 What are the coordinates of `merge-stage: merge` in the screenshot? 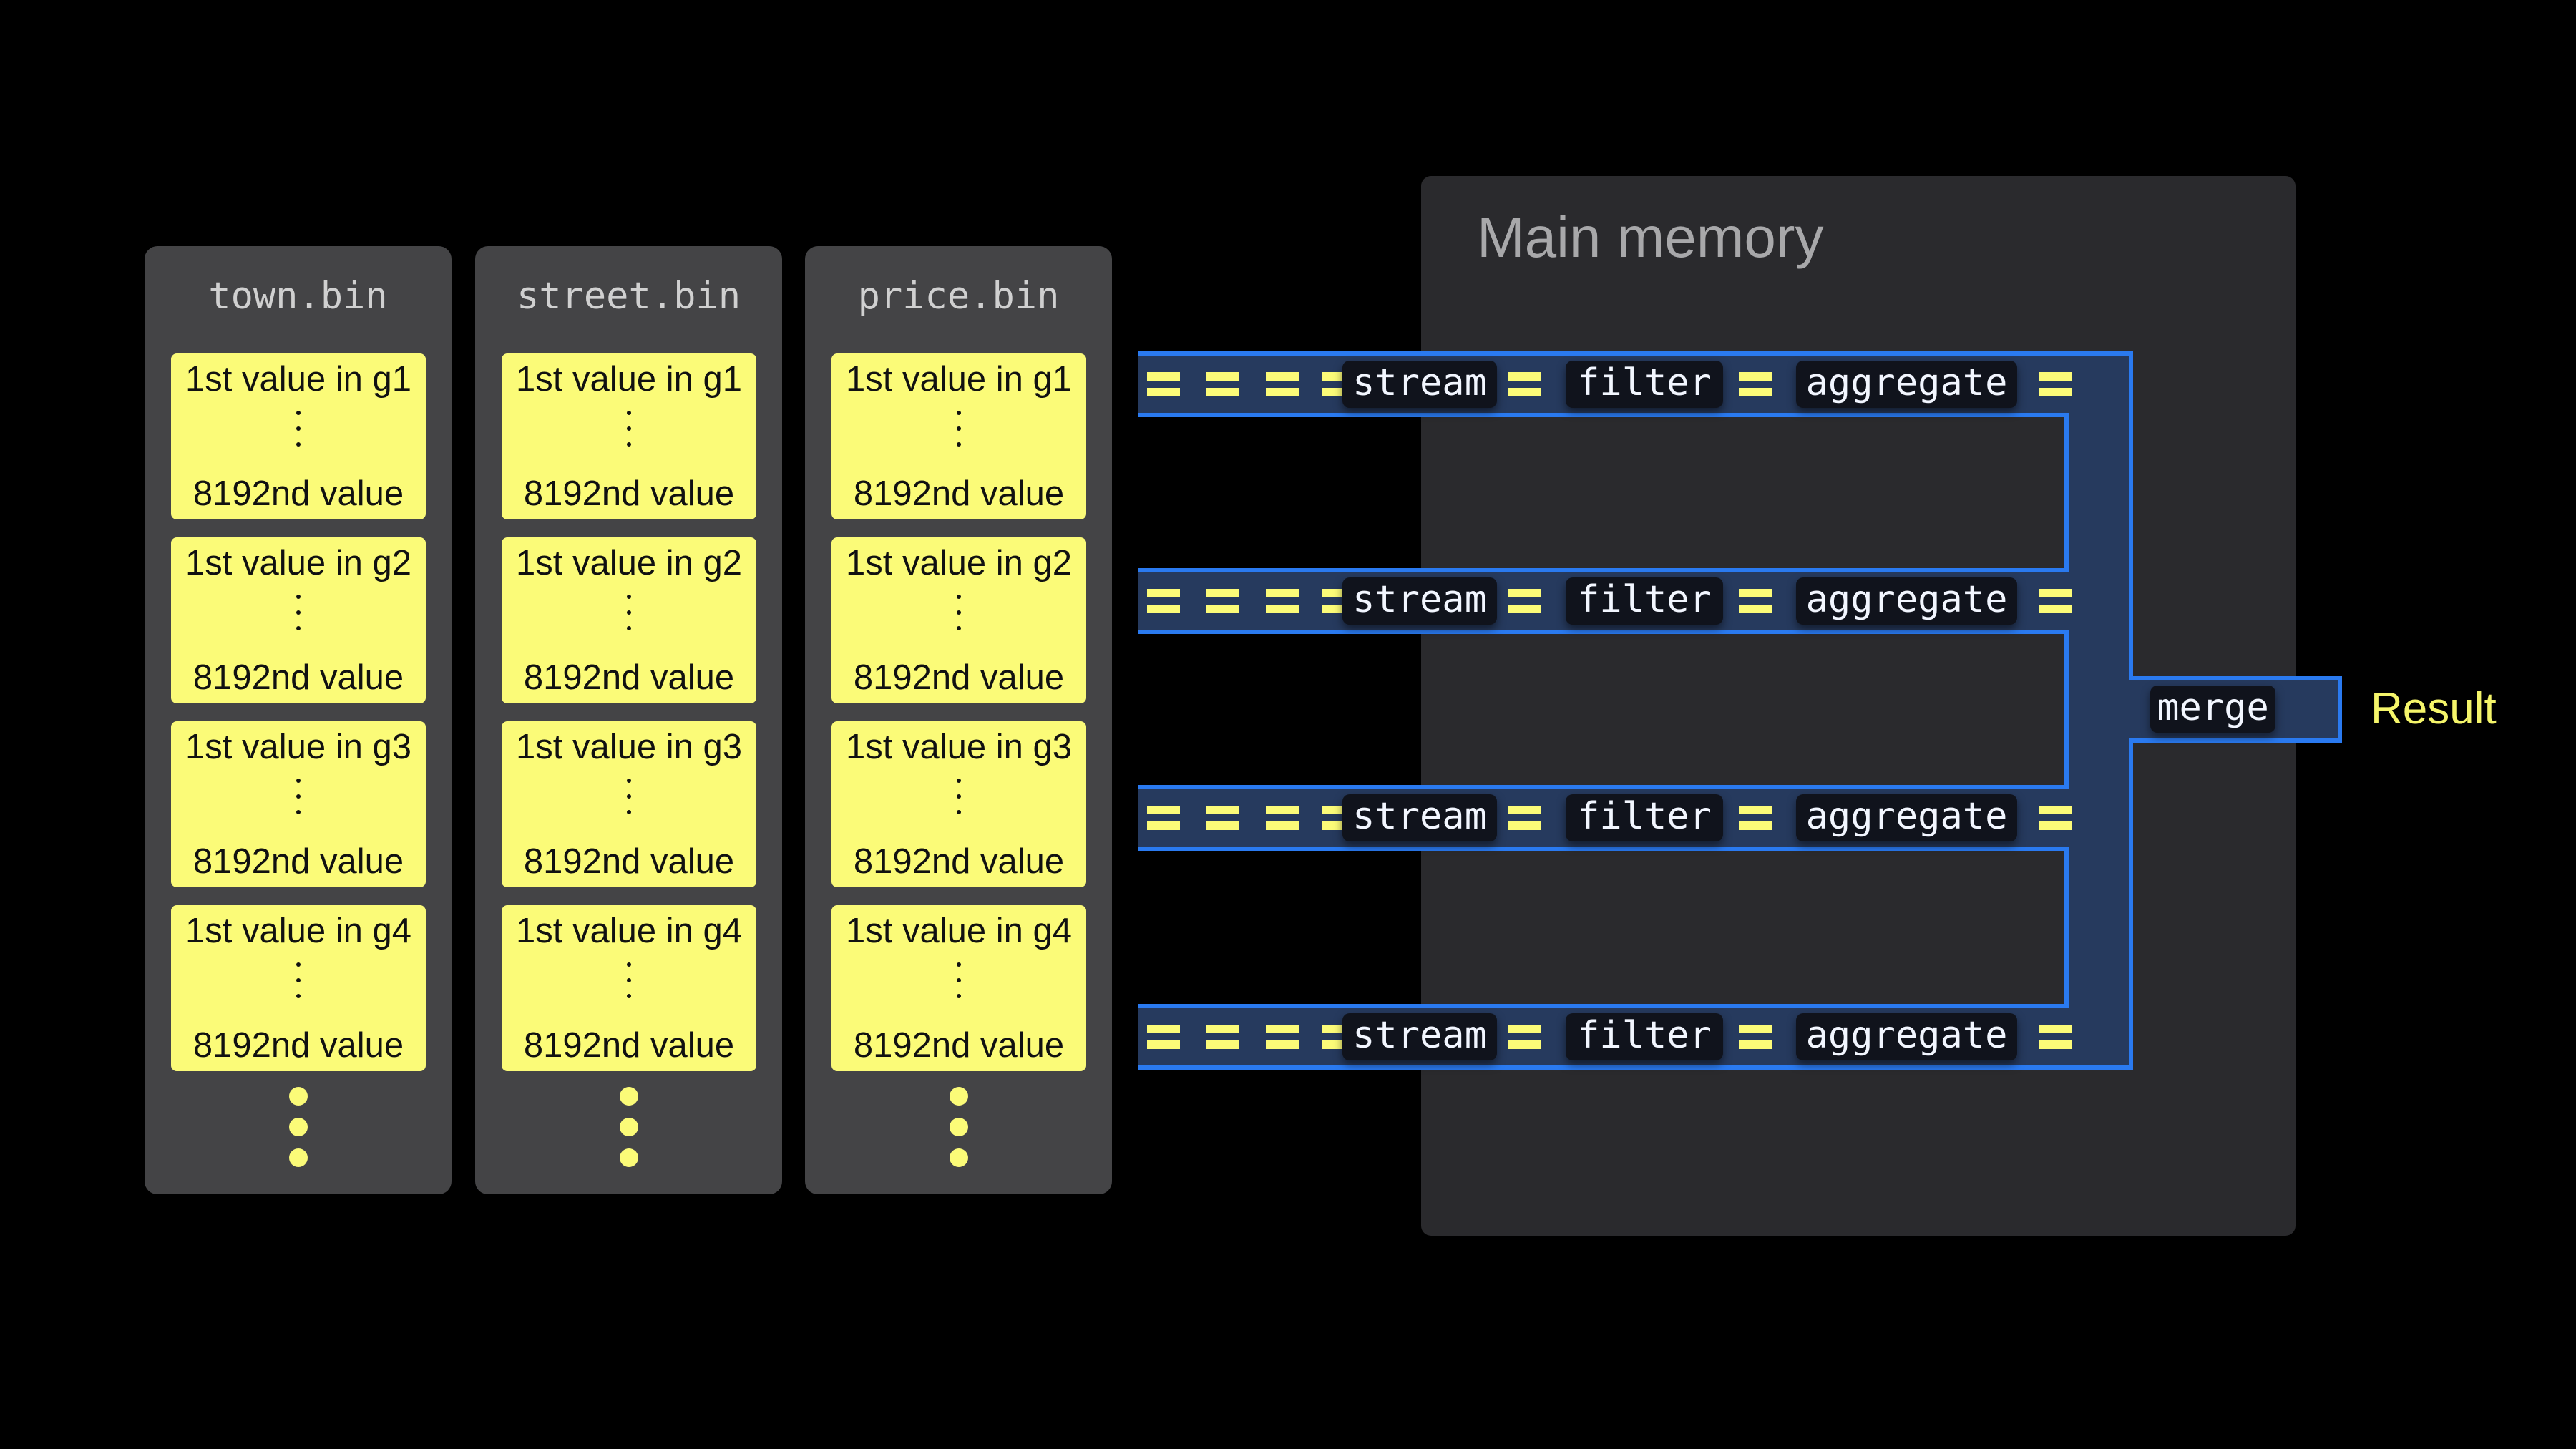 It's located at (2212, 709).